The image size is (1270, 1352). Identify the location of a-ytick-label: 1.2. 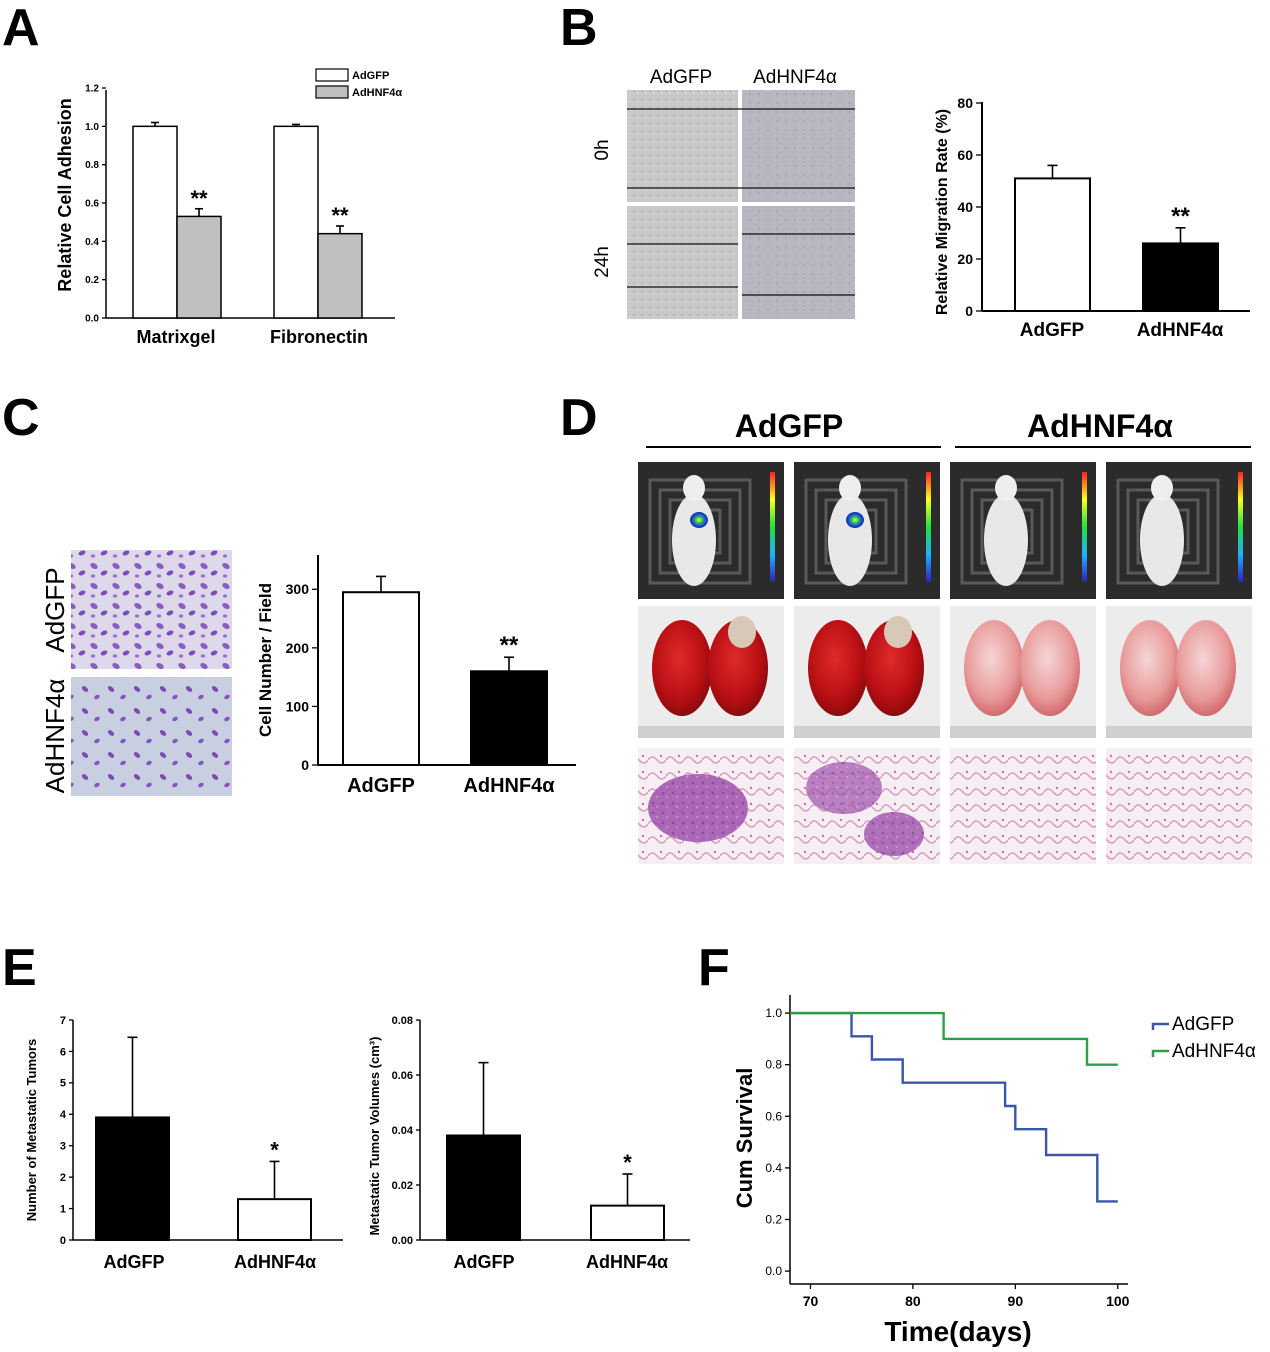
(92, 89).